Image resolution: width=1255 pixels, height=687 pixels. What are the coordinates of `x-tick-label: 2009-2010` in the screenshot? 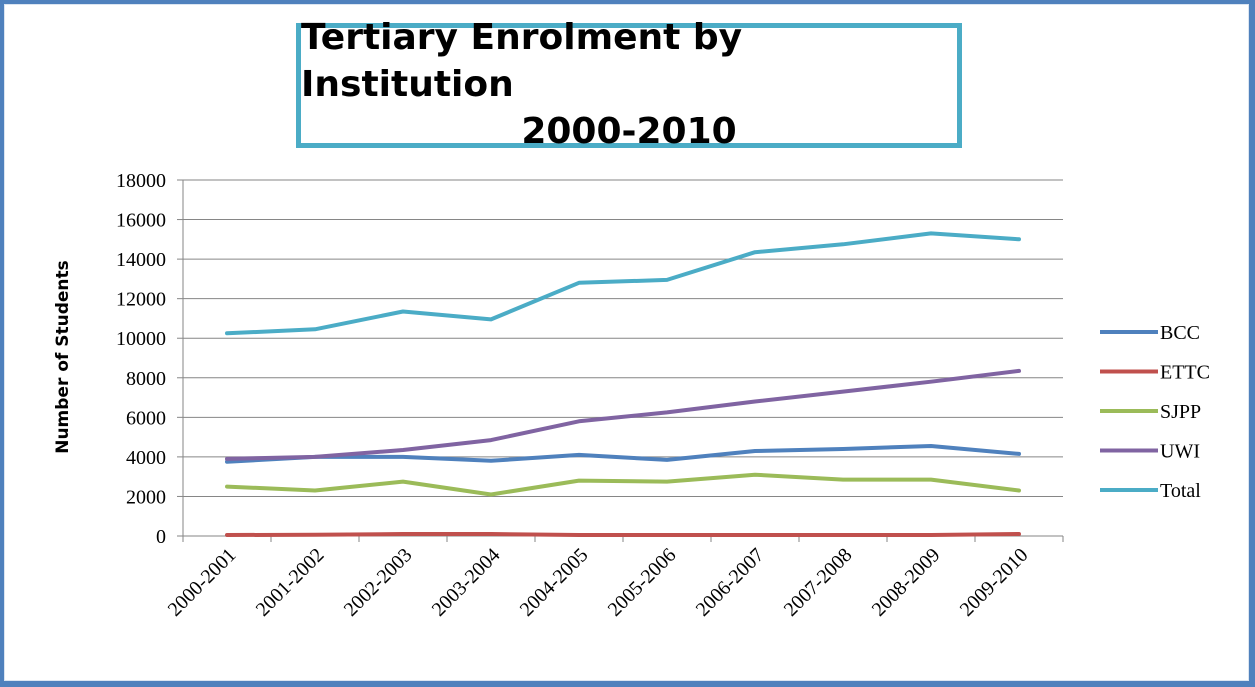 It's located at (994, 582).